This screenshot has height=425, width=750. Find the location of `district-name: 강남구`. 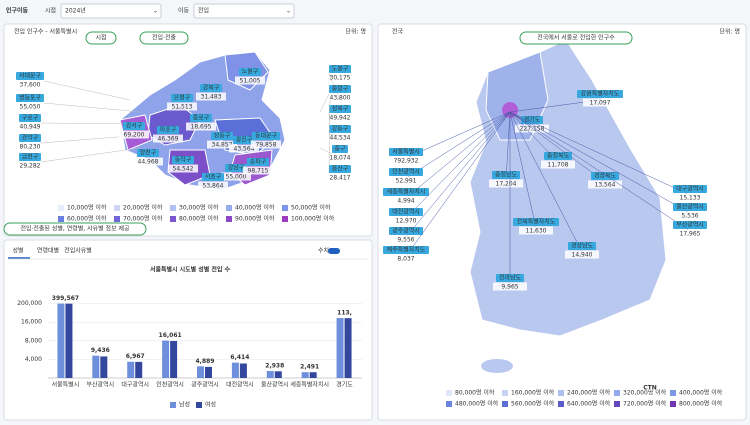

district-name: 강남구 is located at coordinates (236, 168).